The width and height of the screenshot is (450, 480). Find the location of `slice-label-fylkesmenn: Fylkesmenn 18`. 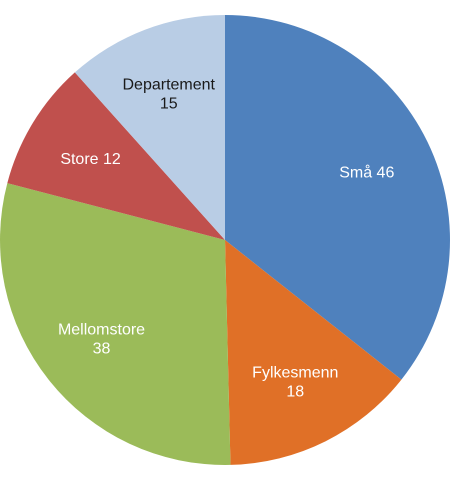

slice-label-fylkesmenn: Fylkesmenn 18 is located at coordinates (295, 382).